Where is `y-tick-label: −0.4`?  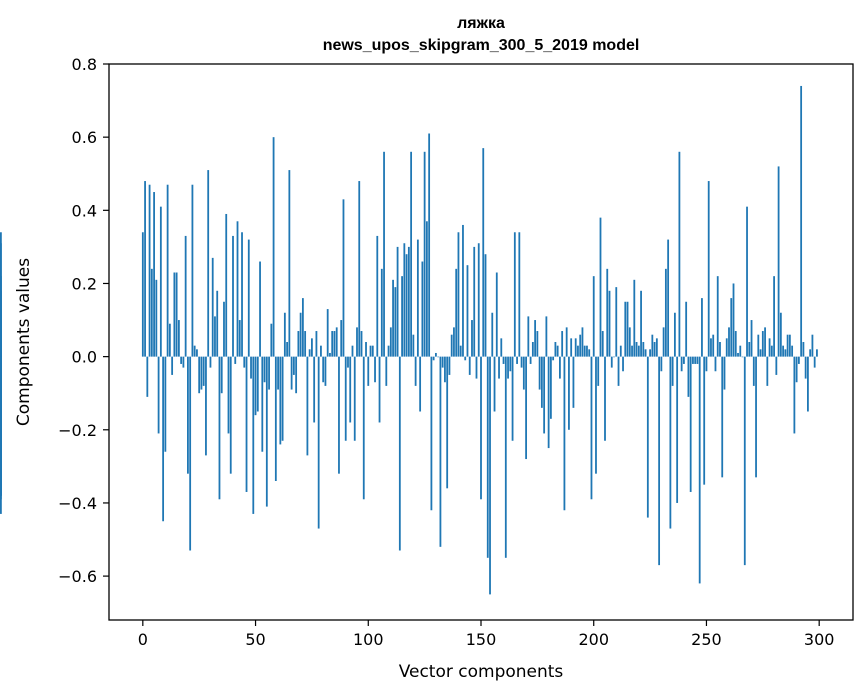
y-tick-label: −0.4 is located at coordinates (77, 503).